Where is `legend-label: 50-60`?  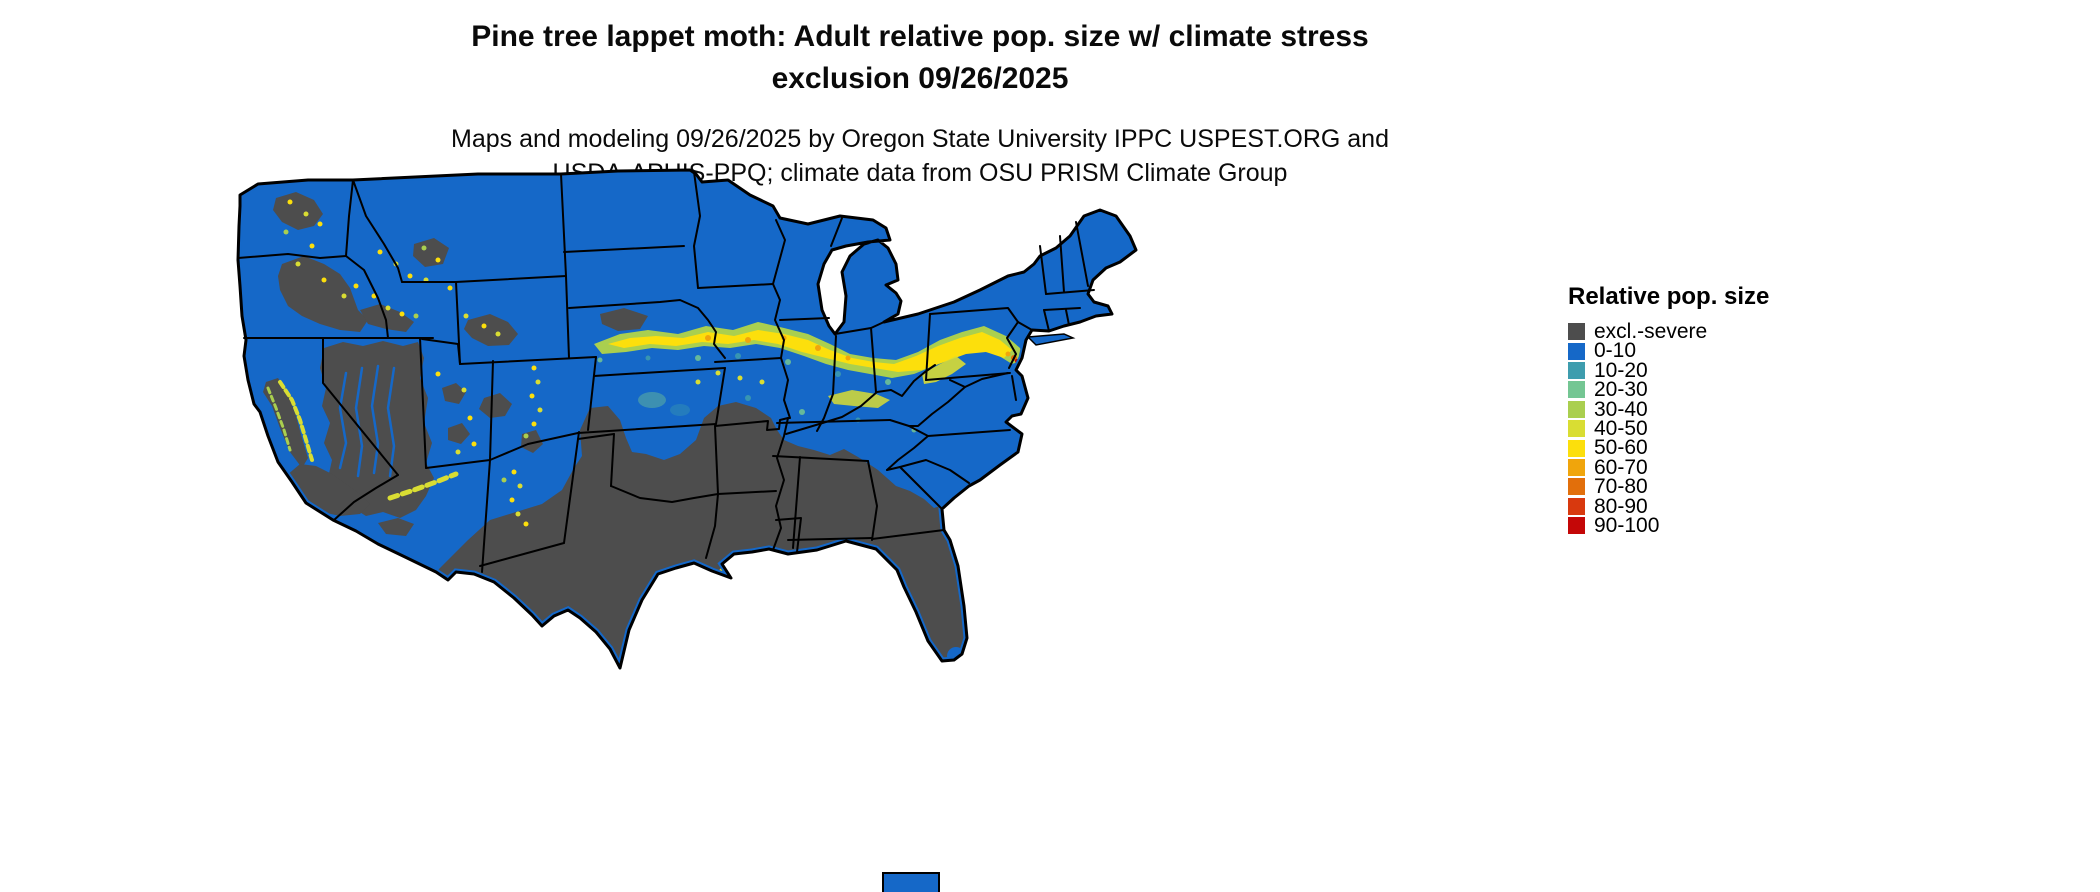
legend-label: 50-60 is located at coordinates (1621, 448).